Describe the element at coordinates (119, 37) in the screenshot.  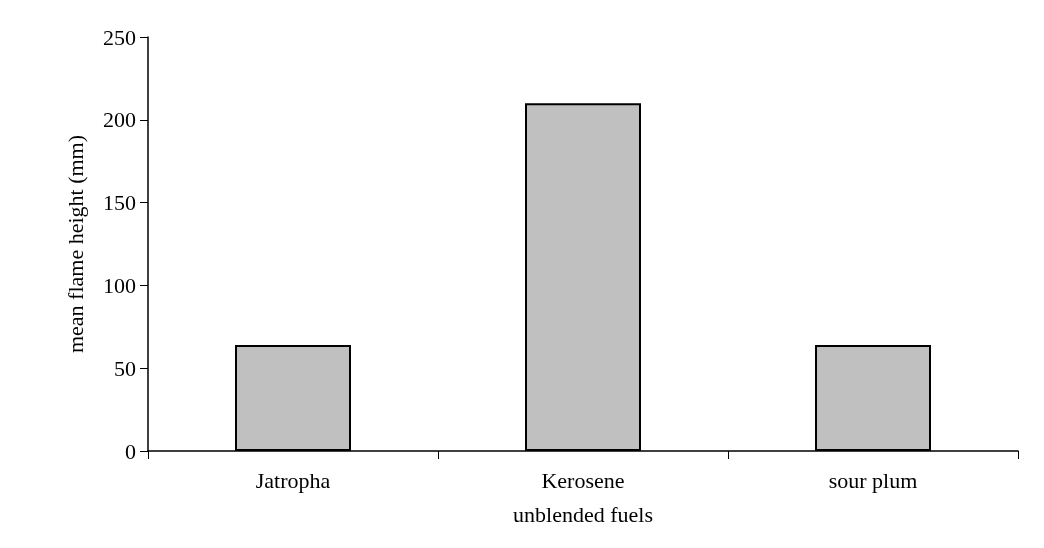
I see `y-tick-label: 250` at that location.